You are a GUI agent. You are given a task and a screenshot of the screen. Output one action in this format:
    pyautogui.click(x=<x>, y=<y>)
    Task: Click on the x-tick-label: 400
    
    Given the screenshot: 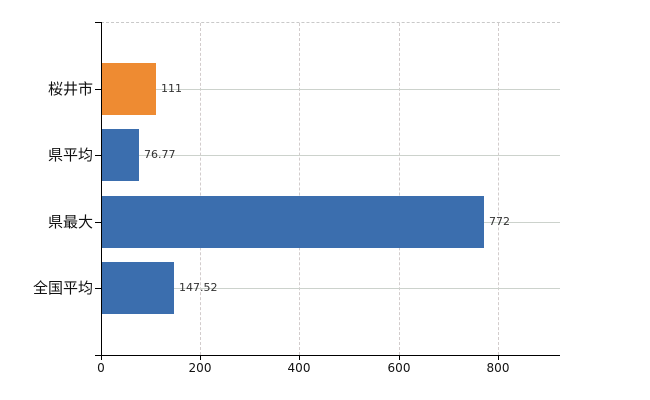 What is the action you would take?
    pyautogui.click(x=299, y=368)
    